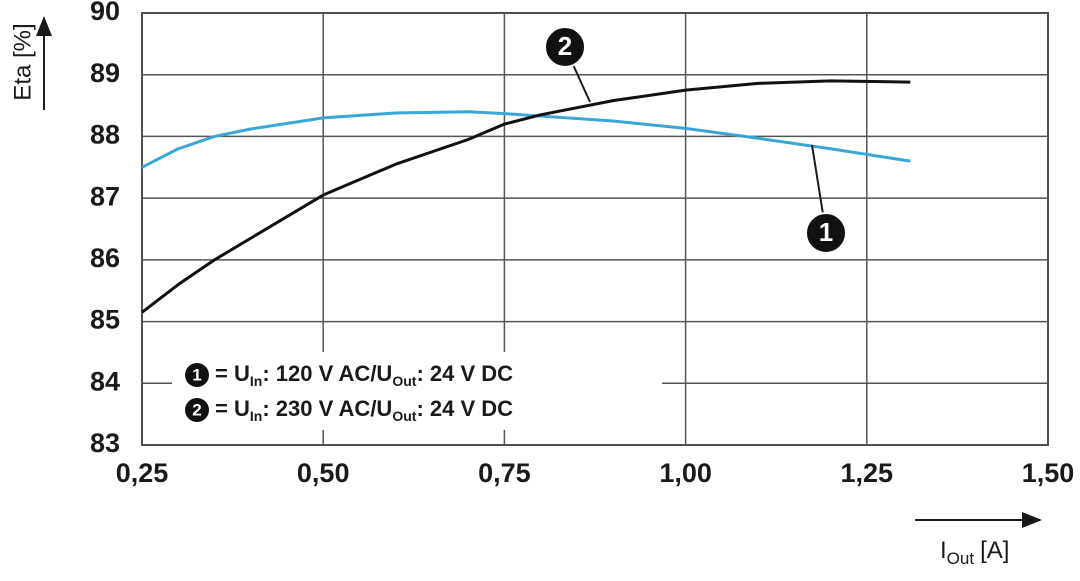  What do you see at coordinates (105, 73) in the screenshot?
I see `y-tick-label: 89` at bounding box center [105, 73].